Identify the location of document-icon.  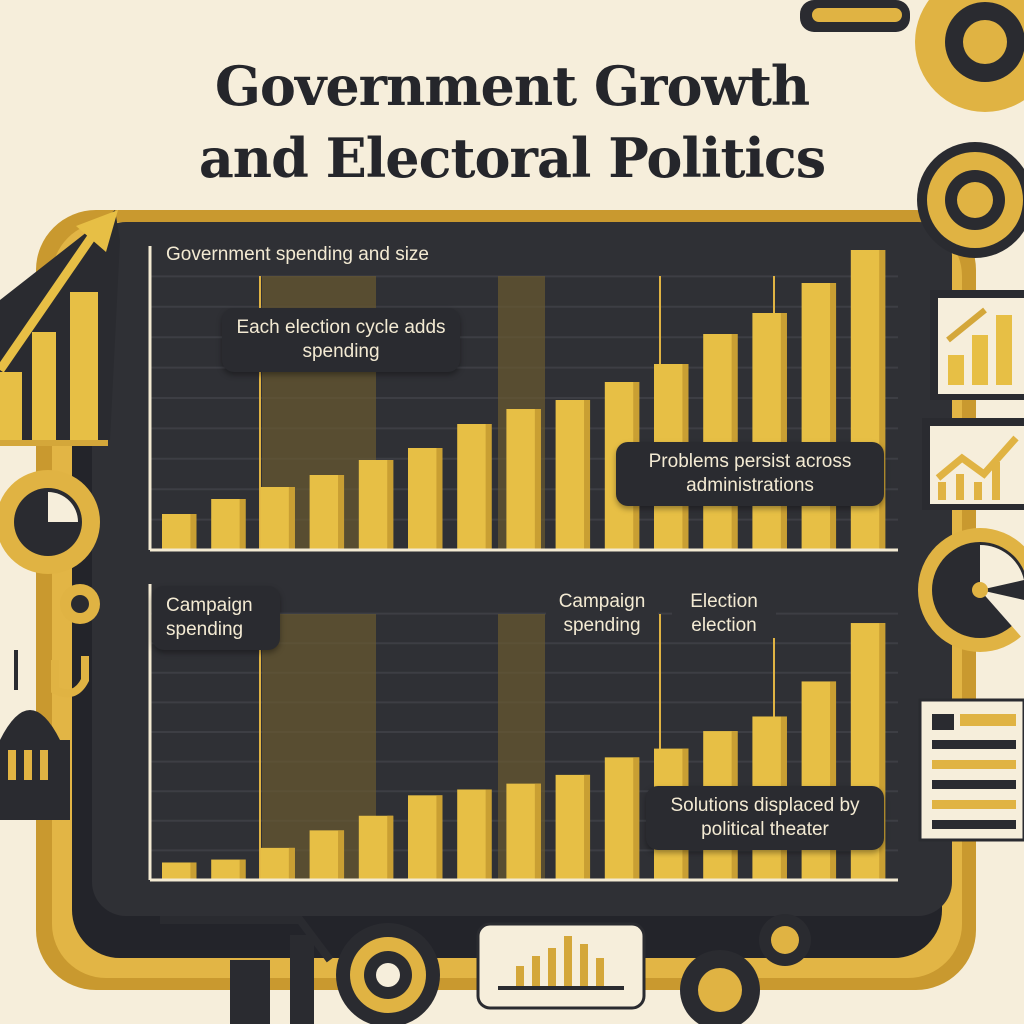
(971, 770).